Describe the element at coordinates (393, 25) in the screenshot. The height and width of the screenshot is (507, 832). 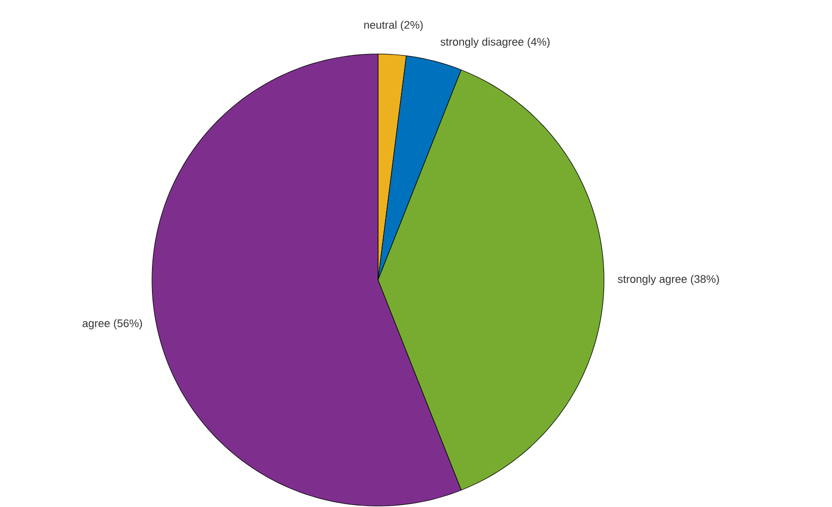
I see `slice-label: neutral (2%)` at that location.